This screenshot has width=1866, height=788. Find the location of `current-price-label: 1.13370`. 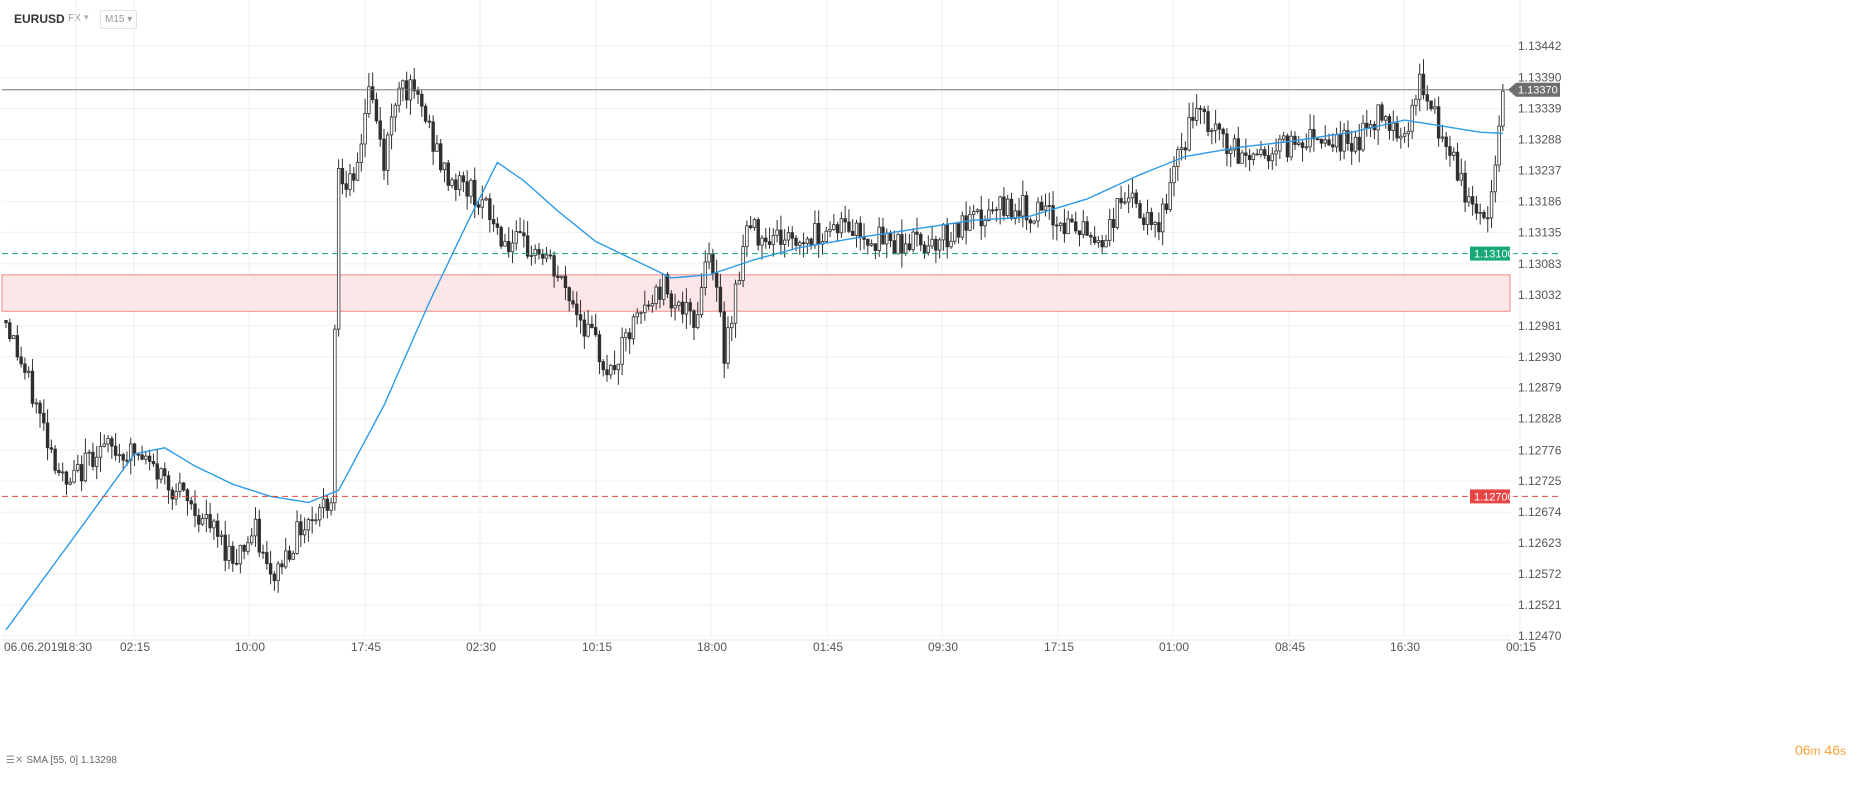

current-price-label: 1.13370 is located at coordinates (1538, 91).